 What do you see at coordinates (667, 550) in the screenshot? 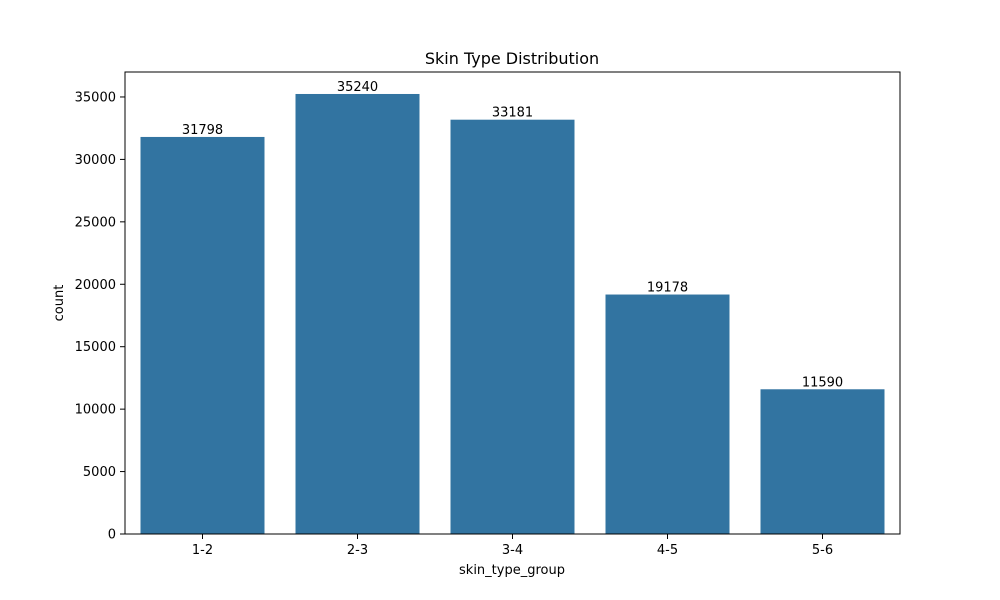
I see `x-tick-label-4-5: 4-5` at bounding box center [667, 550].